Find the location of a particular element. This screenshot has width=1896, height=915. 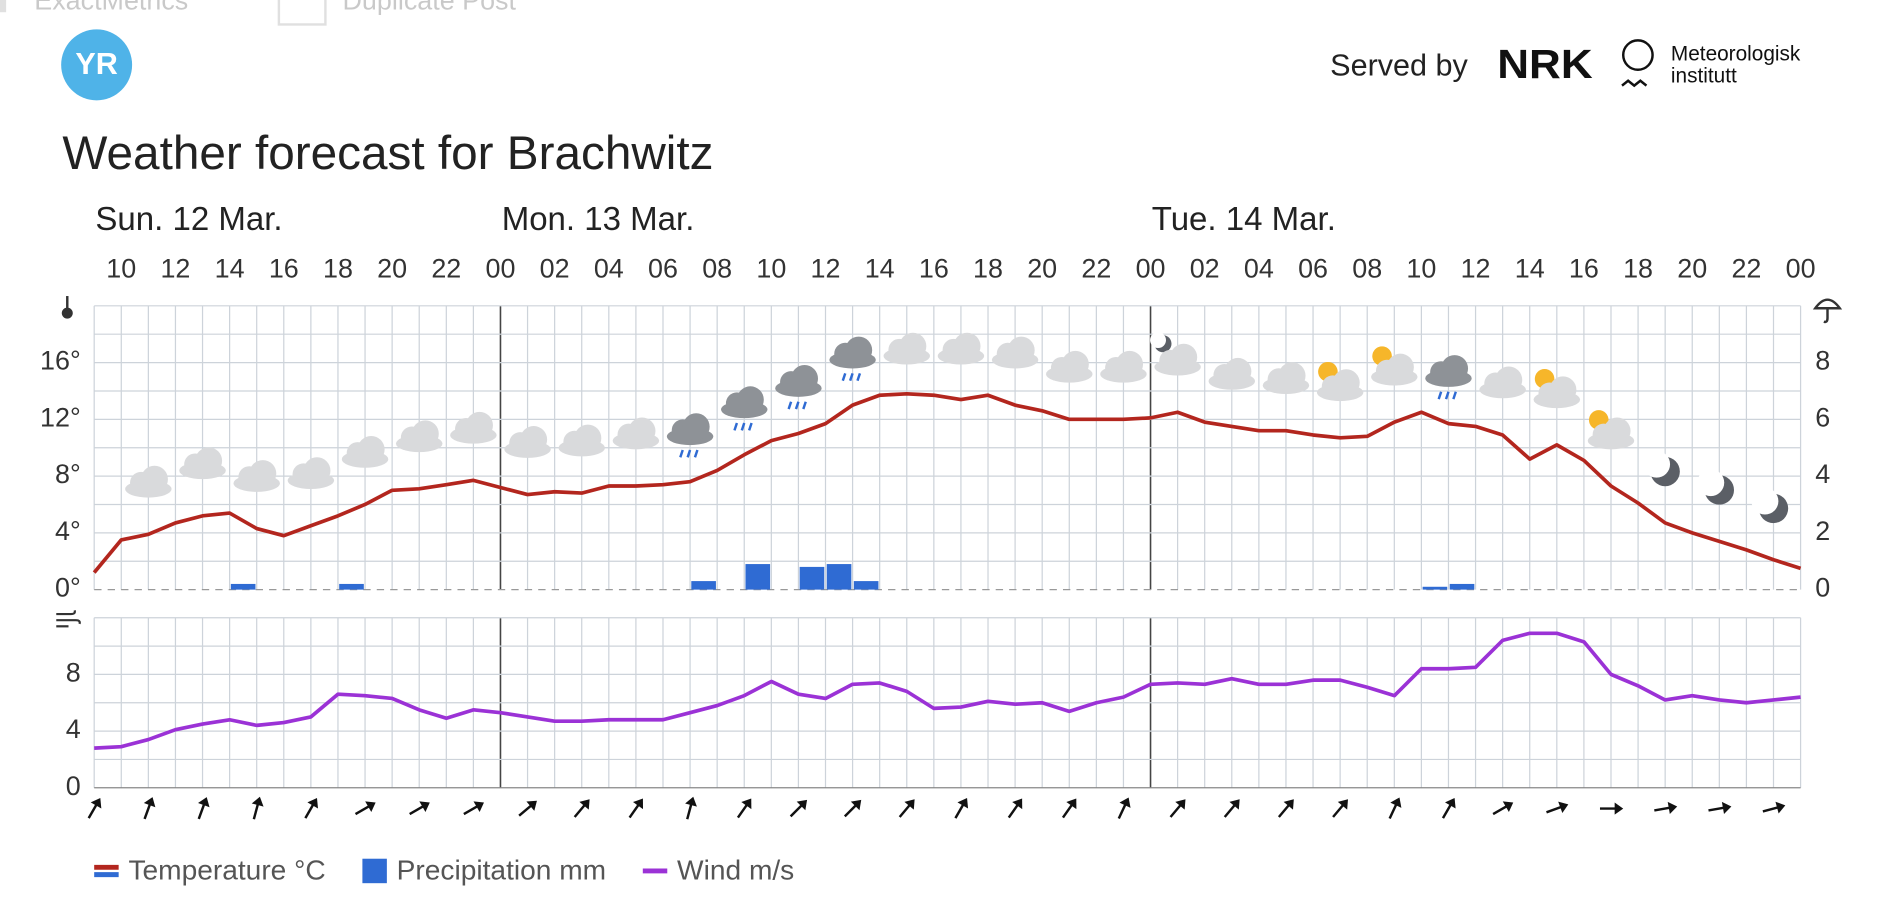

day-label: Mon. 13 Mar. is located at coordinates (598, 218).